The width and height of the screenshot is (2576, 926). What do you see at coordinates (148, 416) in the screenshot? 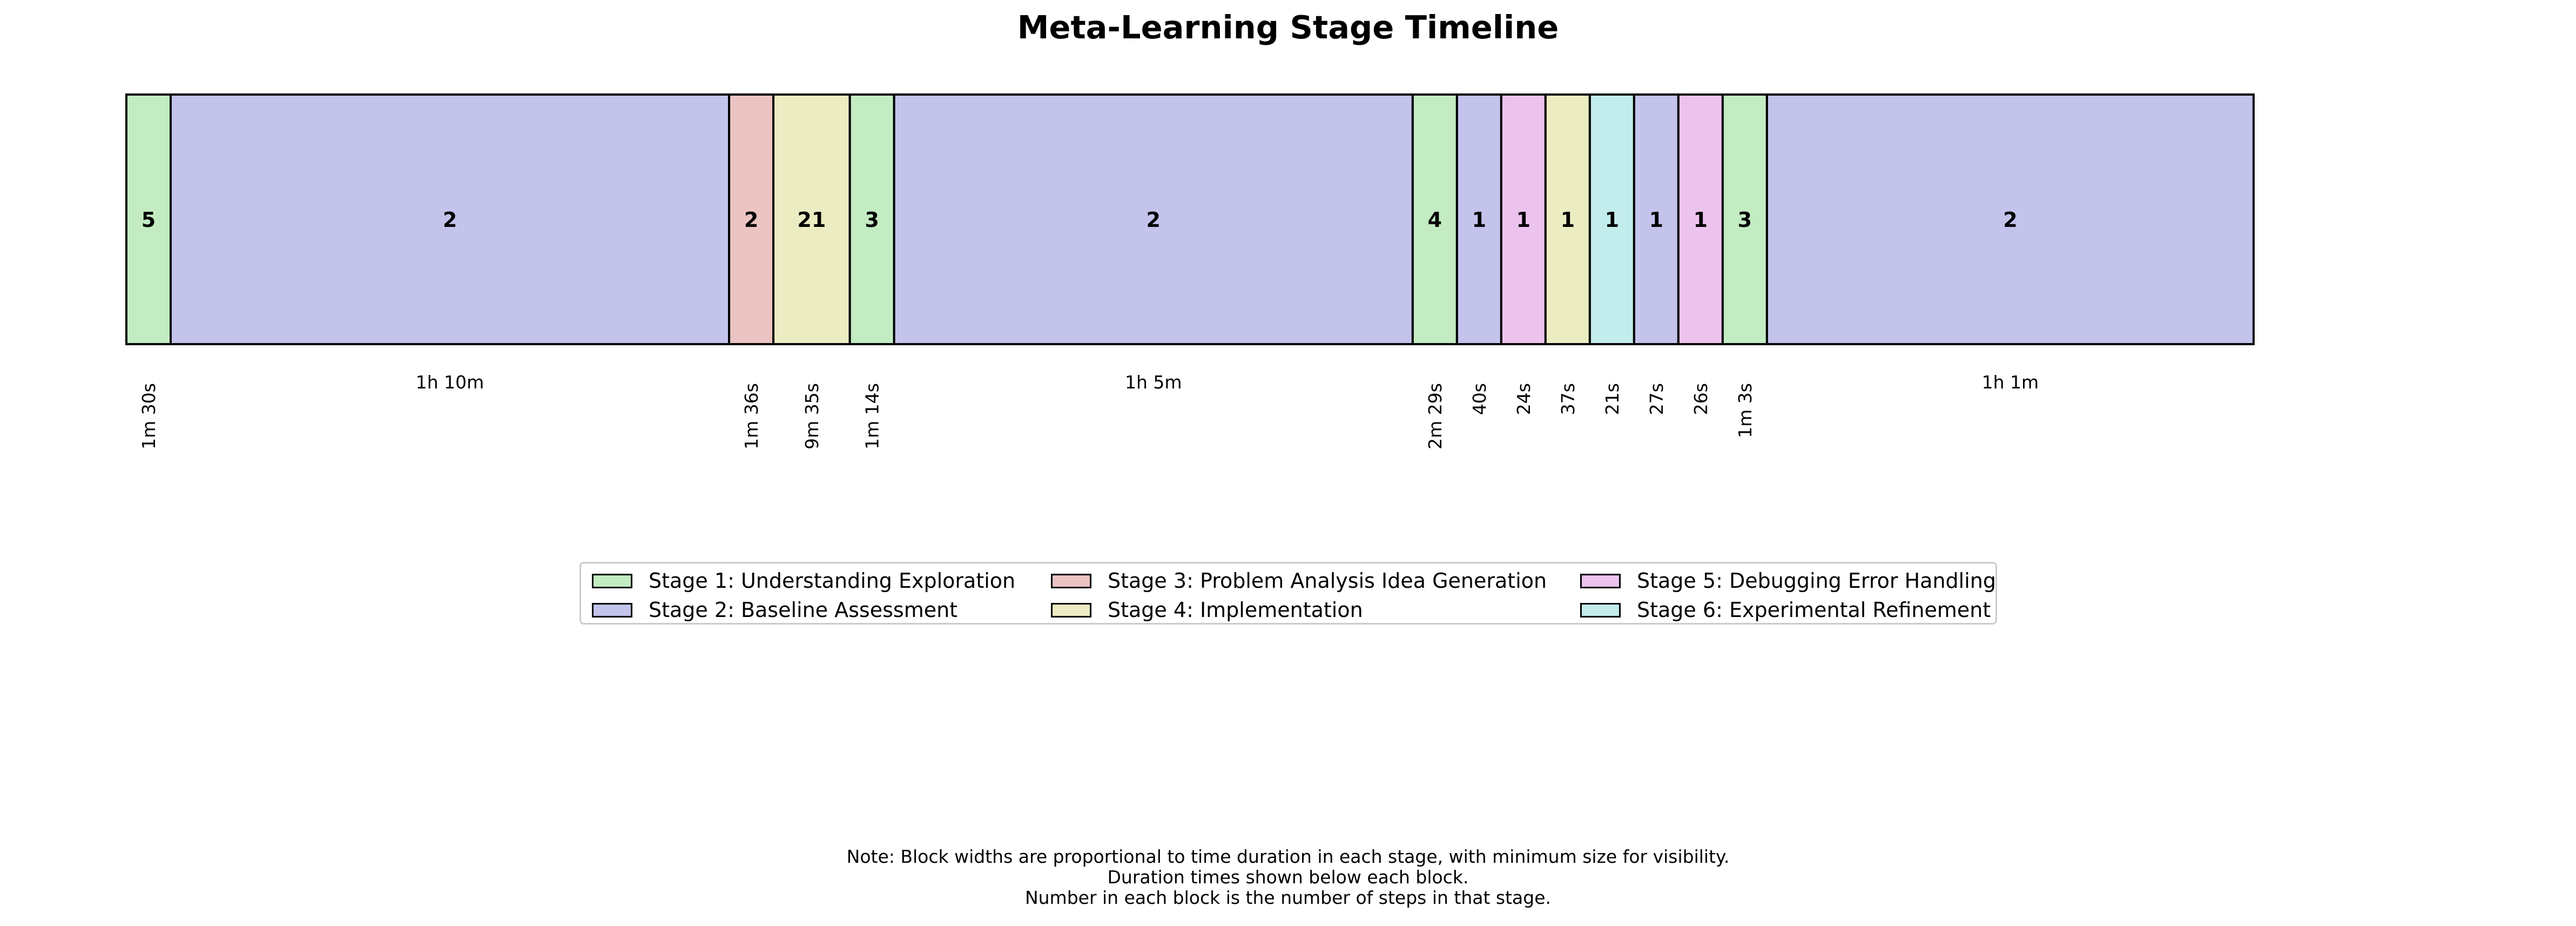
I see `block-duration-label: 1m 30s` at bounding box center [148, 416].